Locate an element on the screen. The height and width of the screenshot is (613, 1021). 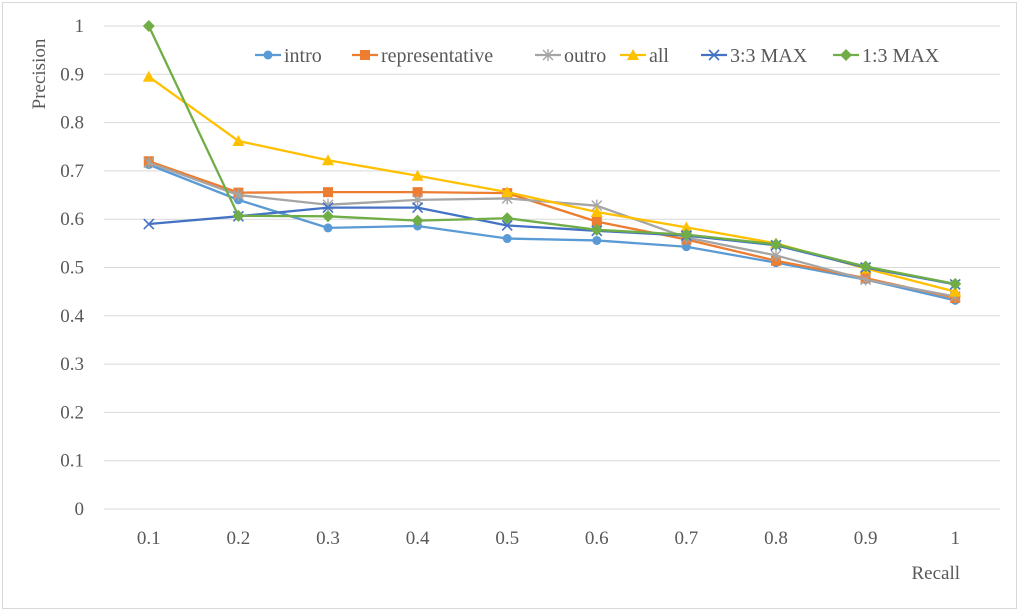
x-axis-title: Recall is located at coordinates (935, 573).